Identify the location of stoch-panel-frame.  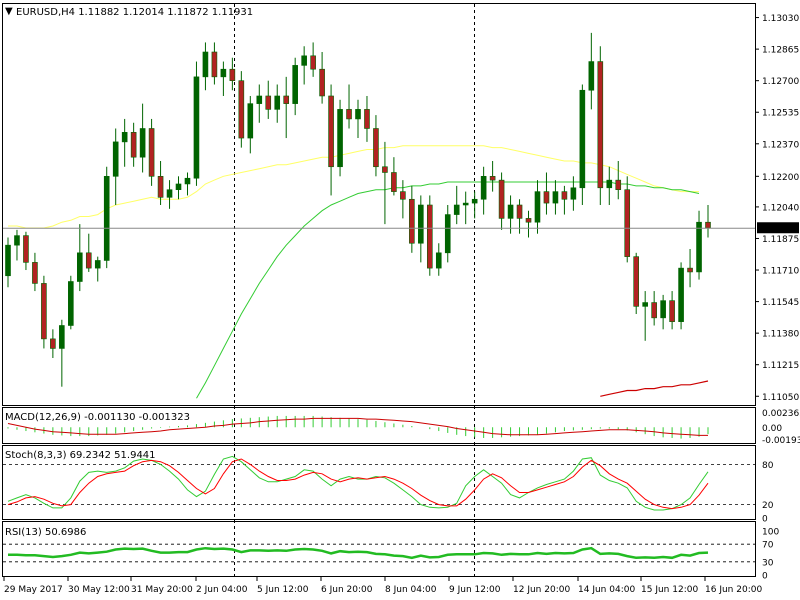
(379, 482).